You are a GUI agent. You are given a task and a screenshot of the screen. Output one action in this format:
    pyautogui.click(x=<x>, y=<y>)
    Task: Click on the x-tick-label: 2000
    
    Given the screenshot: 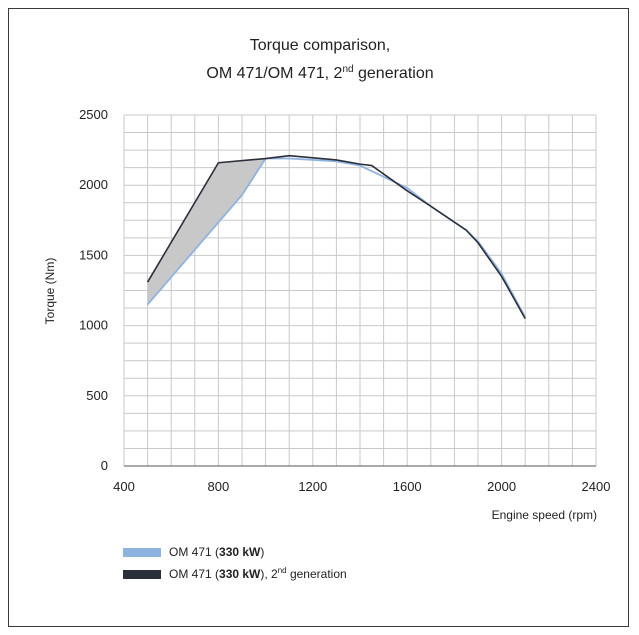 What is the action you would take?
    pyautogui.click(x=501, y=486)
    